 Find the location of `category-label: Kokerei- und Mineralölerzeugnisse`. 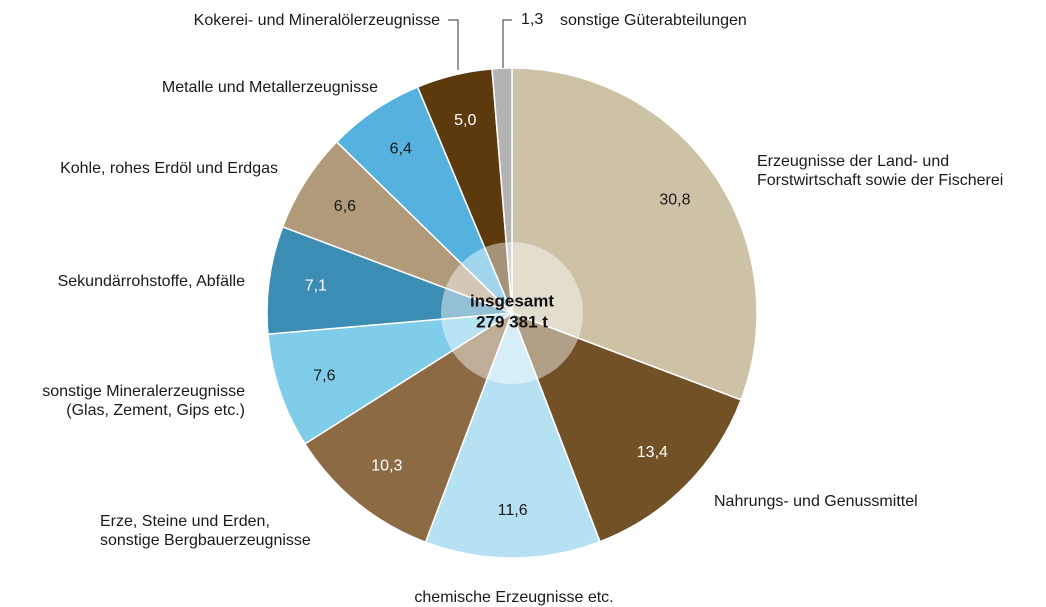

category-label: Kokerei- und Mineralölerzeugnisse is located at coordinates (316, 20).